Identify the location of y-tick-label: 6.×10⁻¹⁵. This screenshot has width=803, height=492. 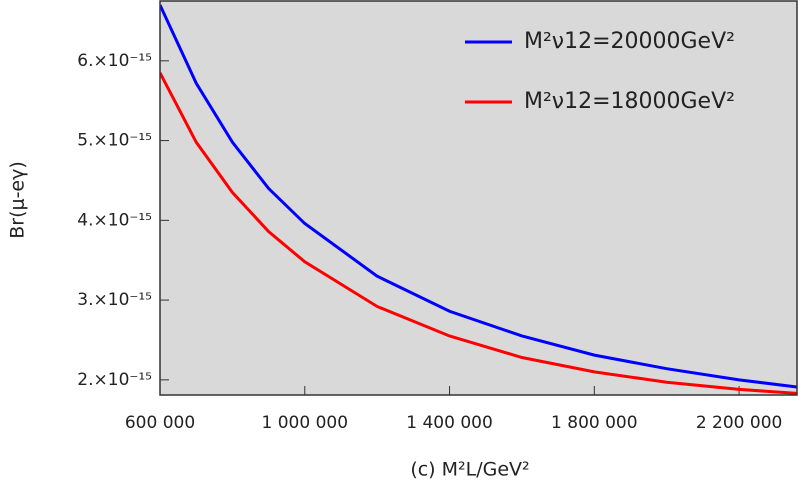
(114, 61).